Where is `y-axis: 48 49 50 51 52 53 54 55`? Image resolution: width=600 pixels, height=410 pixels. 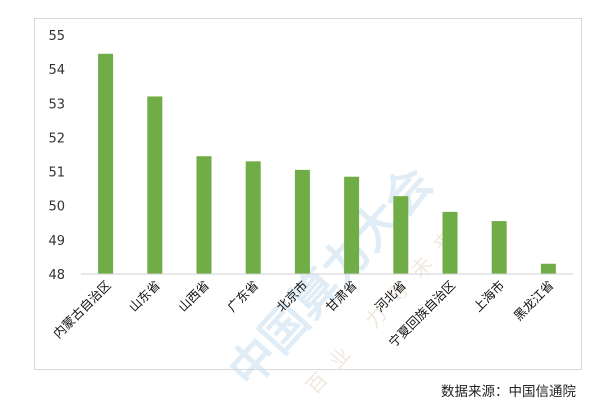
y-axis: 48 49 50 51 52 53 54 55 is located at coordinates (56, 156).